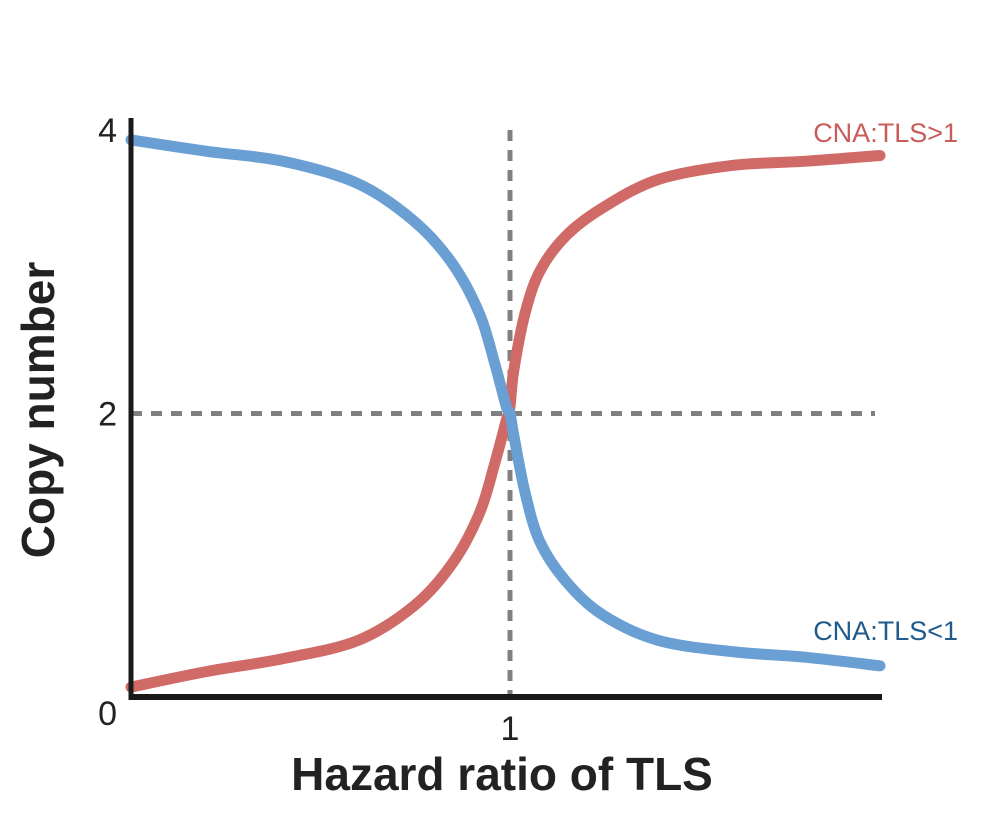  What do you see at coordinates (107, 131) in the screenshot?
I see `y-tick-label: 4` at bounding box center [107, 131].